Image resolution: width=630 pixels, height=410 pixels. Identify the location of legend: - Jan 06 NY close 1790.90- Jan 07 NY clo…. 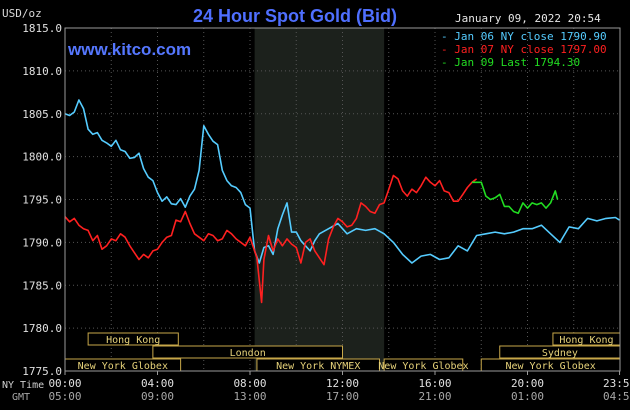
(524, 49).